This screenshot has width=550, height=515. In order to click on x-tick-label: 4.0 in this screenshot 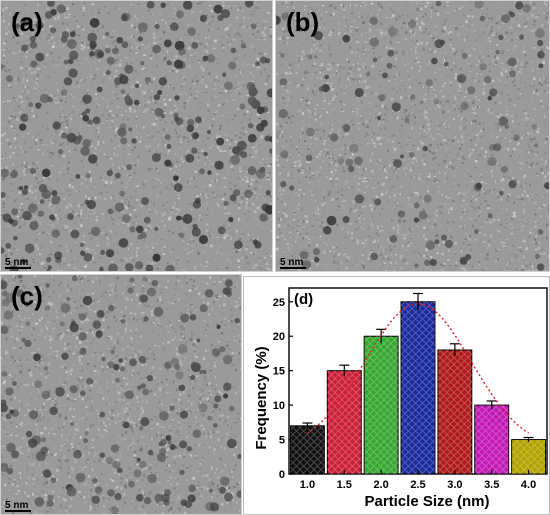, I will do `click(528, 485)`.